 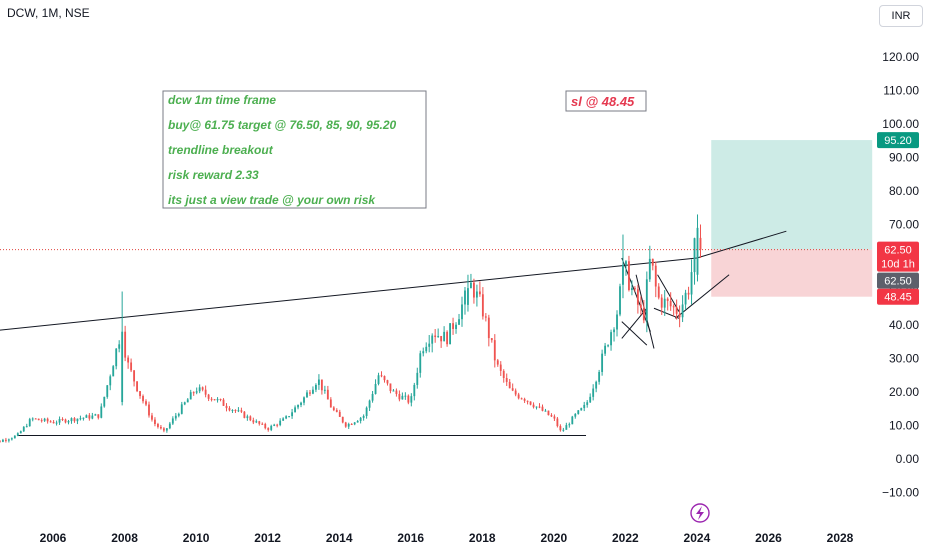 What do you see at coordinates (901, 16) in the screenshot?
I see `currency-button: INR` at bounding box center [901, 16].